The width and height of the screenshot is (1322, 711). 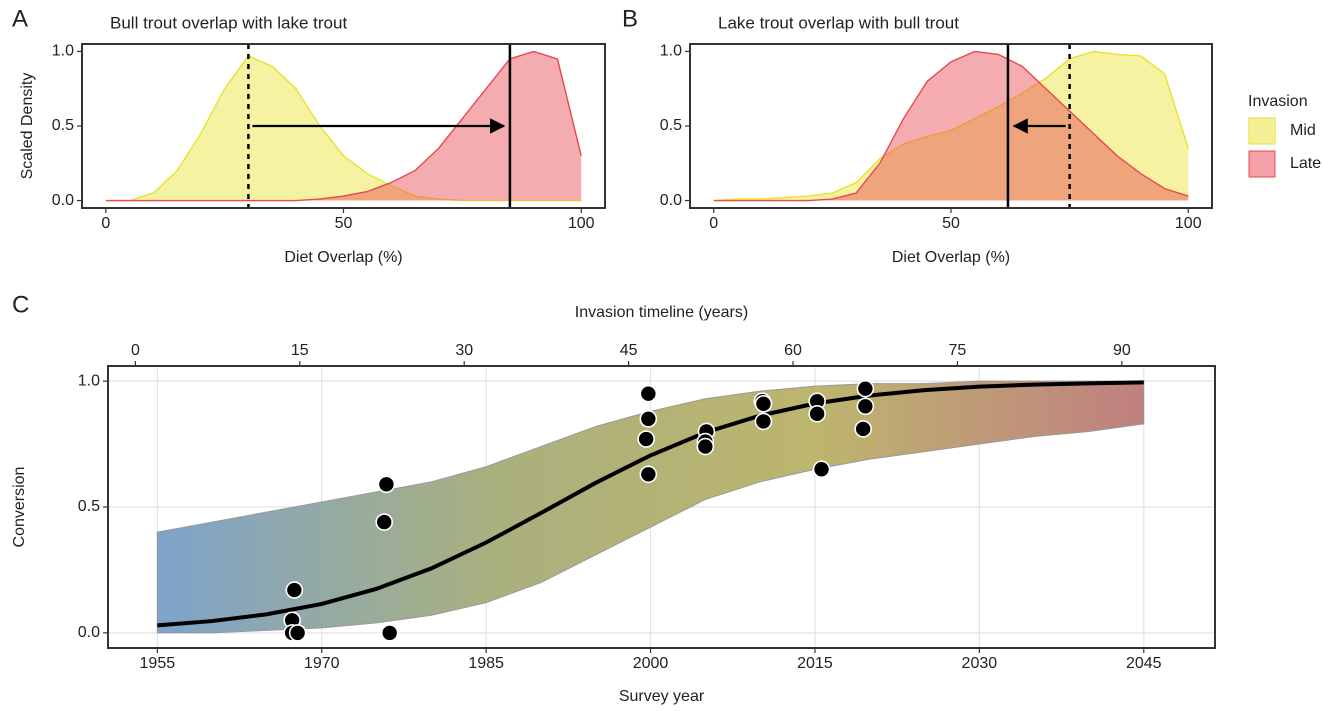 What do you see at coordinates (300, 350) in the screenshot?
I see `x2-tick-label: 15` at bounding box center [300, 350].